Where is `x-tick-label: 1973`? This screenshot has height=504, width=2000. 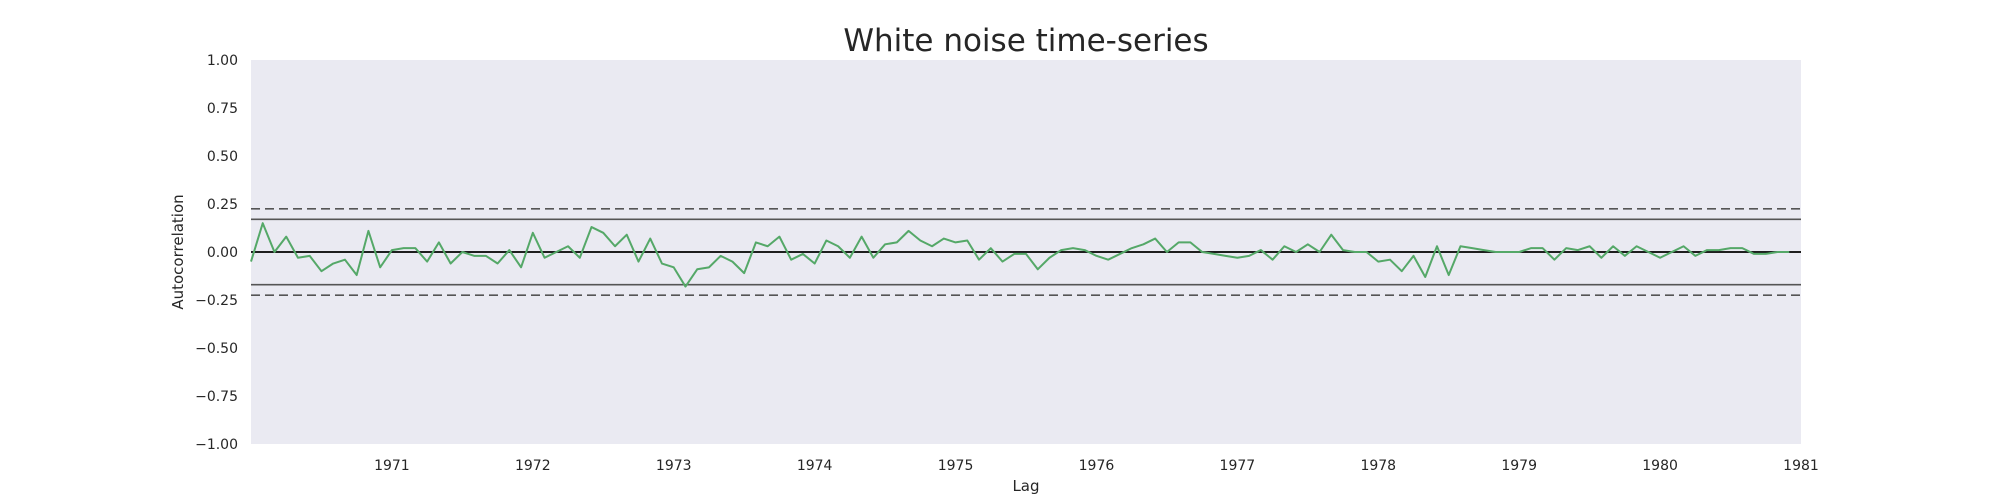 x-tick-label: 1973 is located at coordinates (674, 466).